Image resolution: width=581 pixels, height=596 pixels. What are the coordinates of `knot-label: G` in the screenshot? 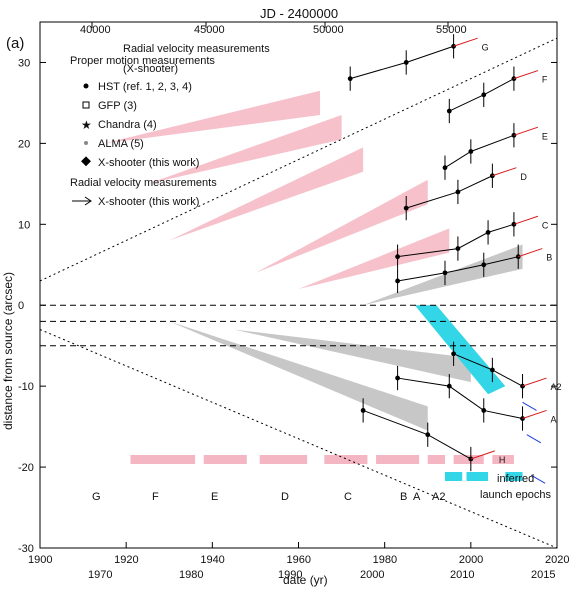 It's located at (485, 47).